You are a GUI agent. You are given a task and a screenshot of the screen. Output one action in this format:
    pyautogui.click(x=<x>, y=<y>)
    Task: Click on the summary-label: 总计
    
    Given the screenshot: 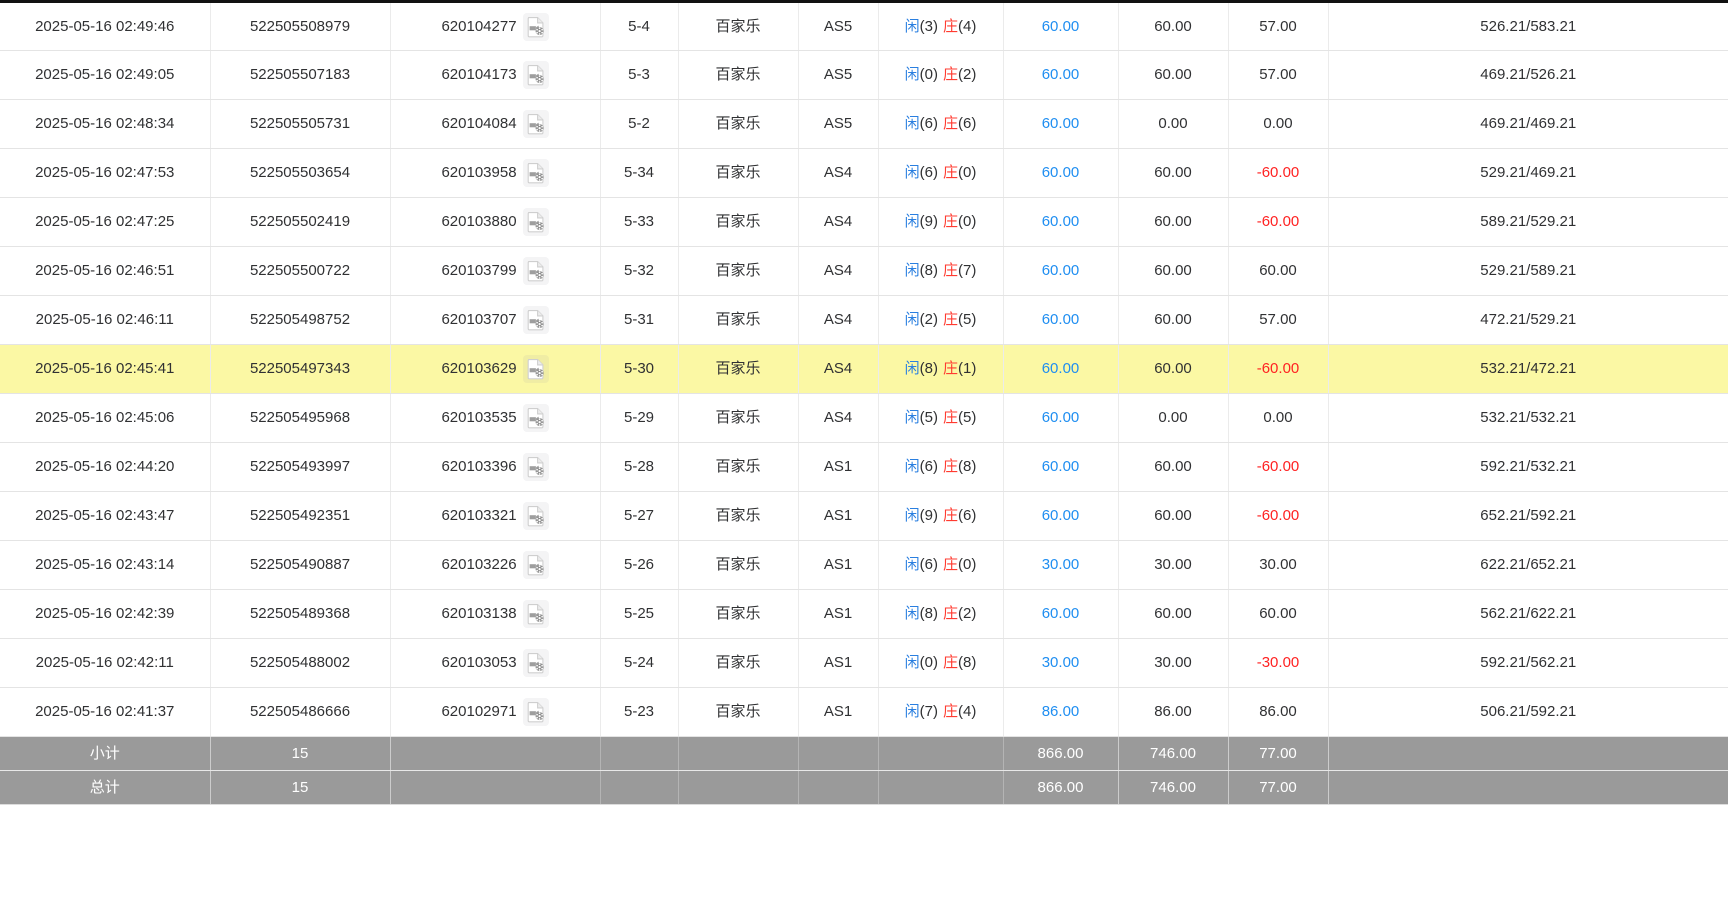 What is the action you would take?
    pyautogui.click(x=105, y=787)
    